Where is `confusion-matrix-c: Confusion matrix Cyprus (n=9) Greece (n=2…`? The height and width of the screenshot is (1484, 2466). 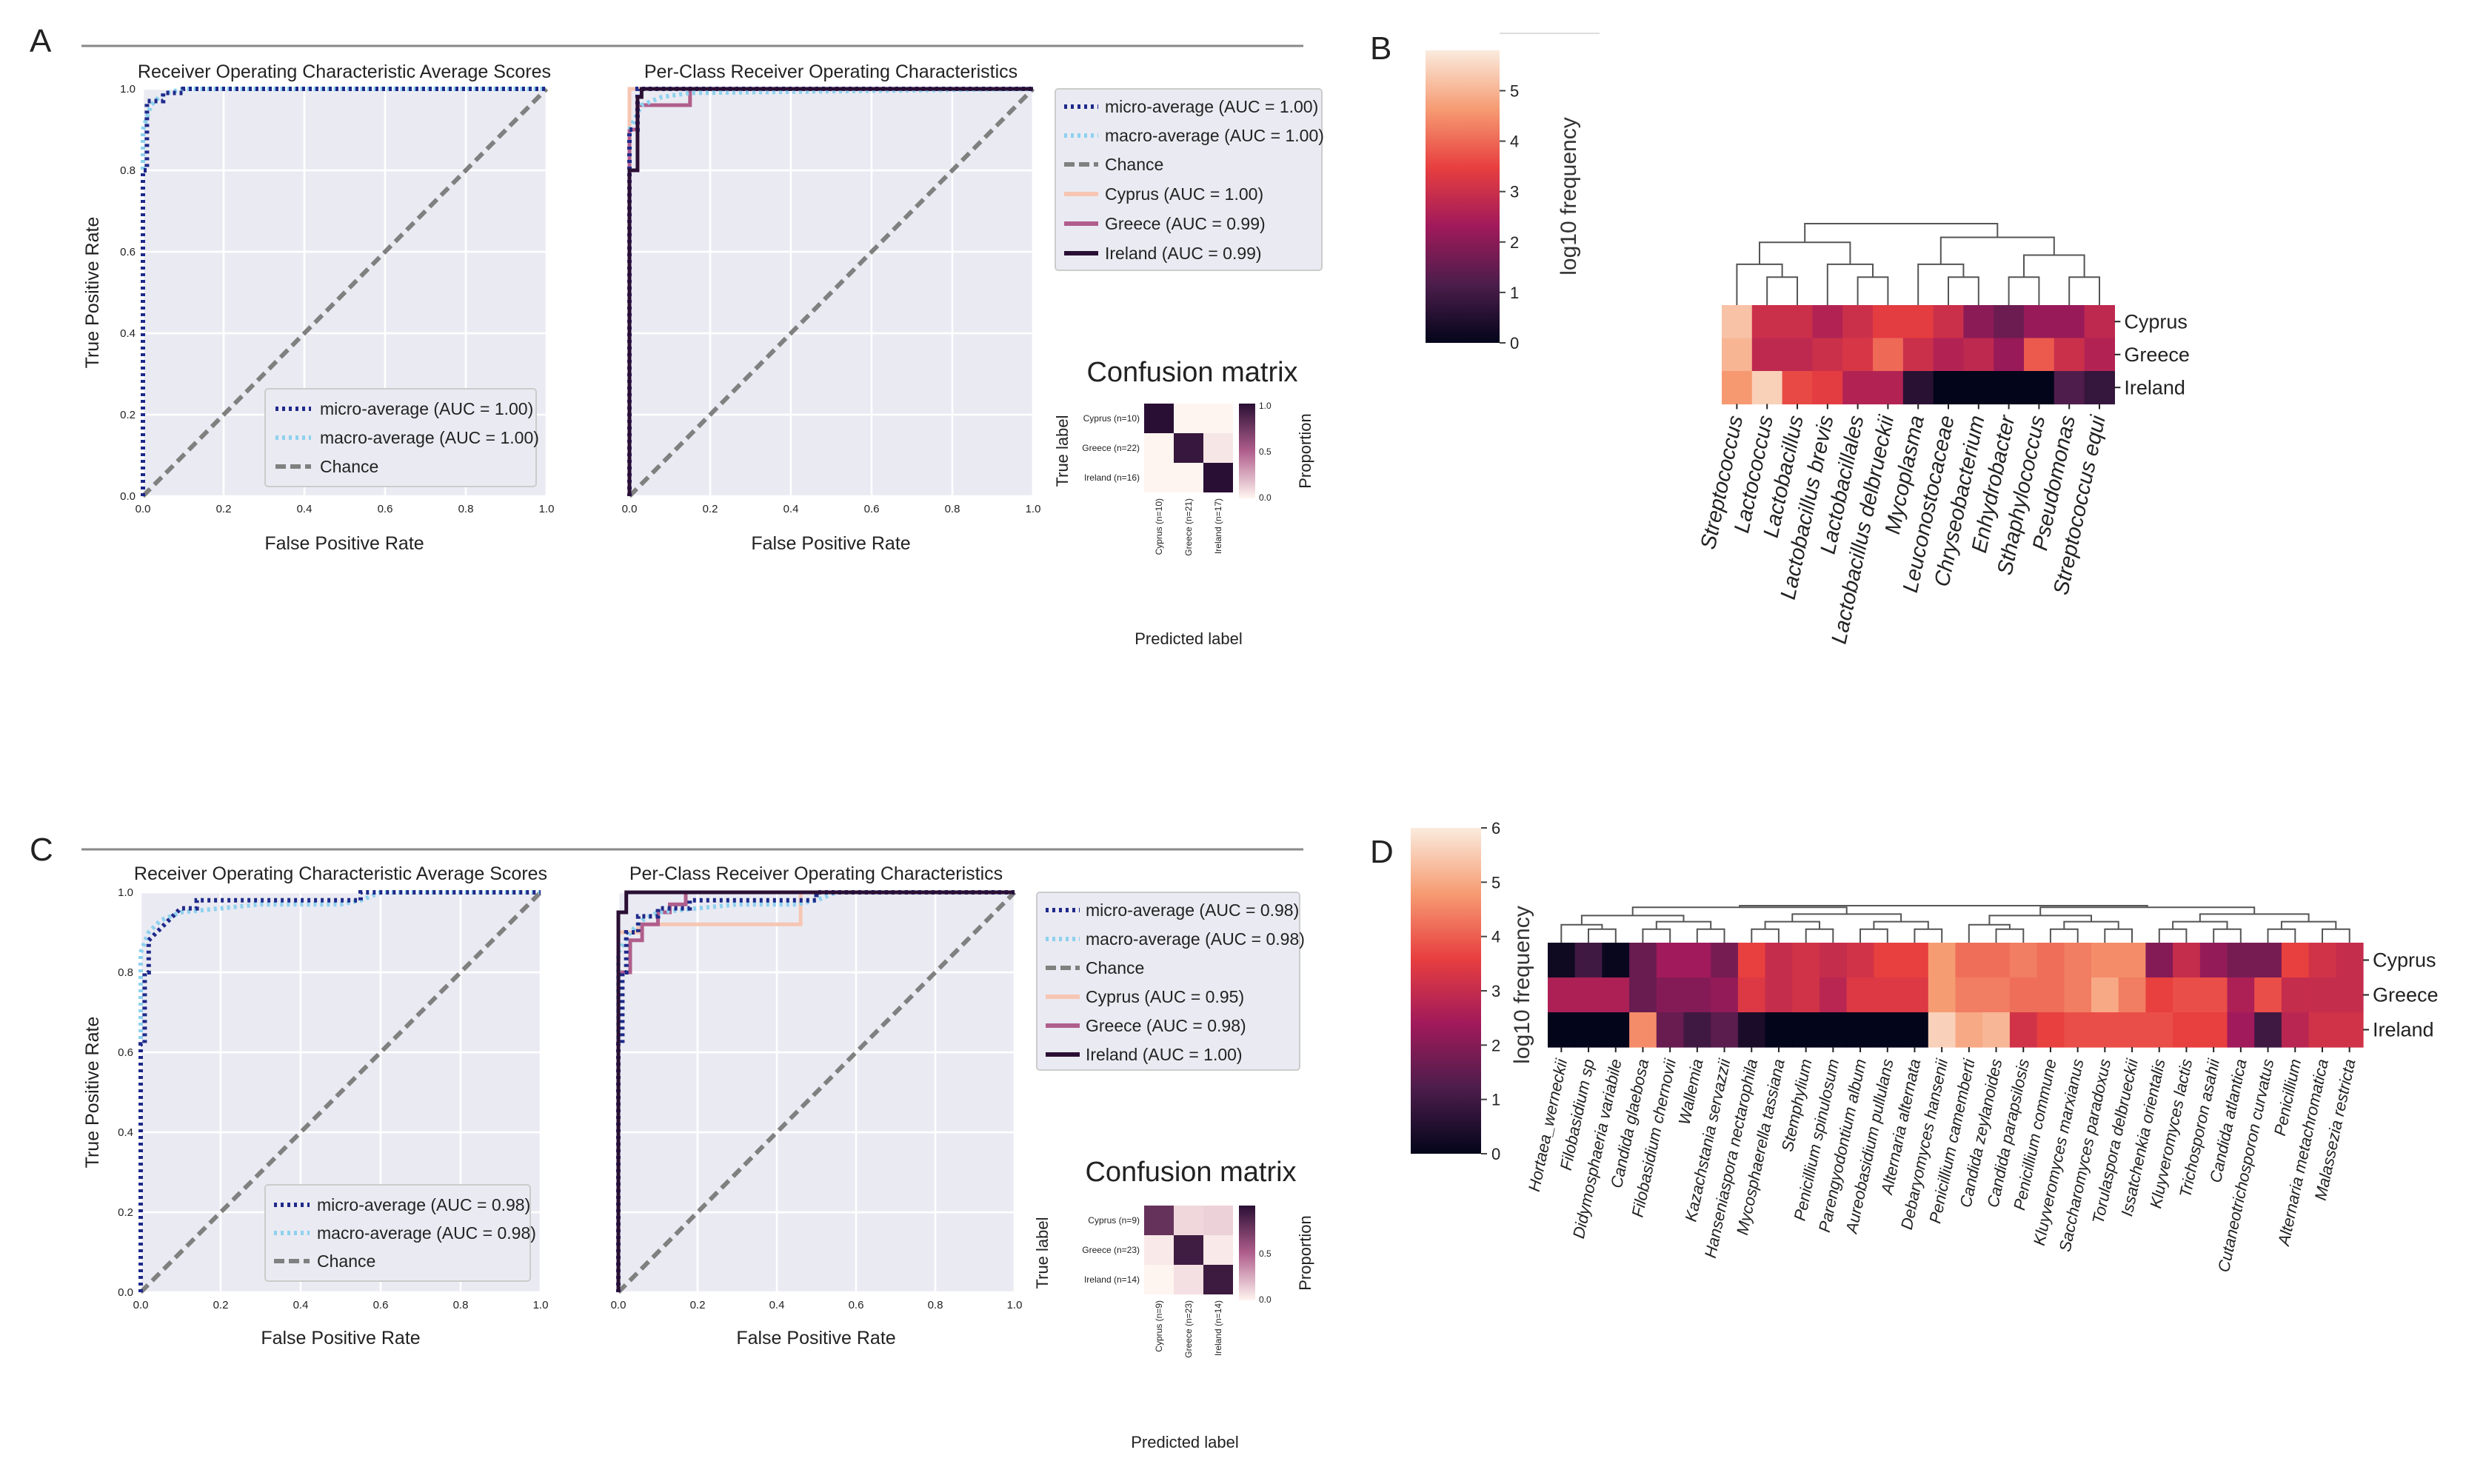 confusion-matrix-c: Confusion matrix Cyprus (n=9) Greece (n=2… is located at coordinates (1173, 1304).